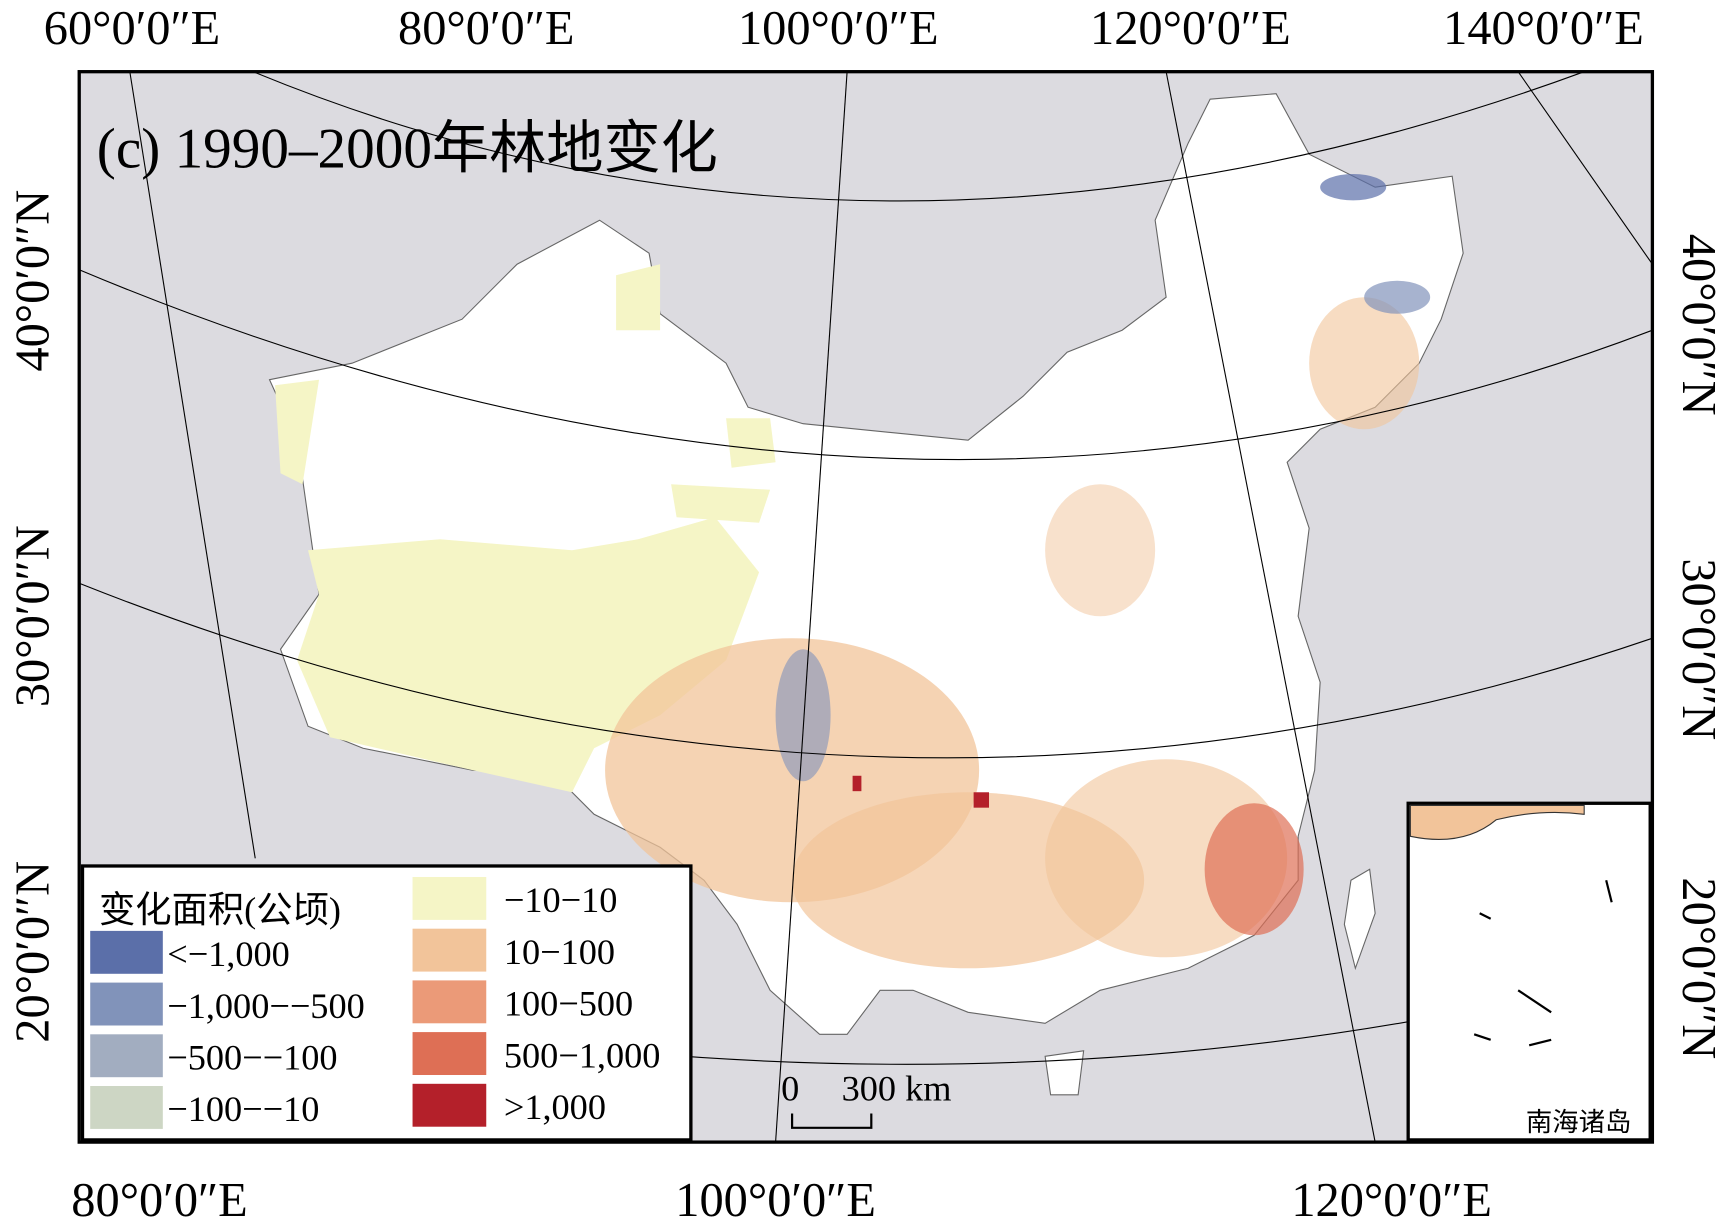  What do you see at coordinates (559, 952) in the screenshot?
I see `legend-label: 10−100` at bounding box center [559, 952].